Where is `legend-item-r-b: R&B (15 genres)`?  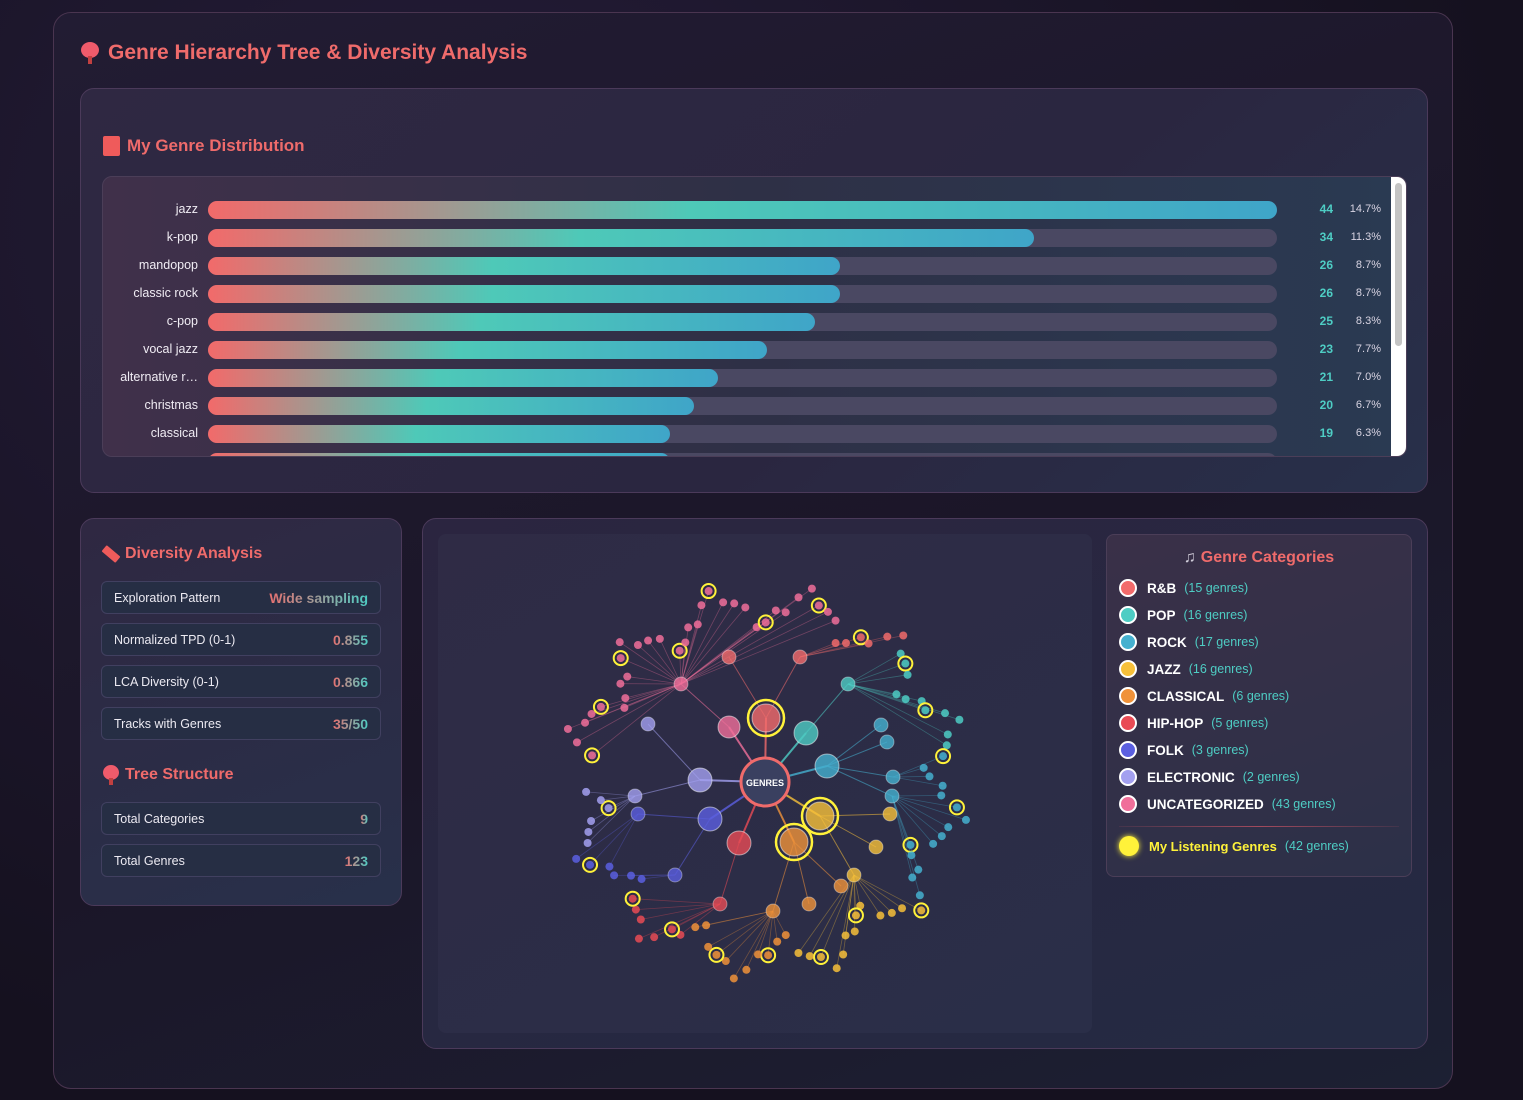 legend-item-r-b: R&B (15 genres) is located at coordinates (1183, 588).